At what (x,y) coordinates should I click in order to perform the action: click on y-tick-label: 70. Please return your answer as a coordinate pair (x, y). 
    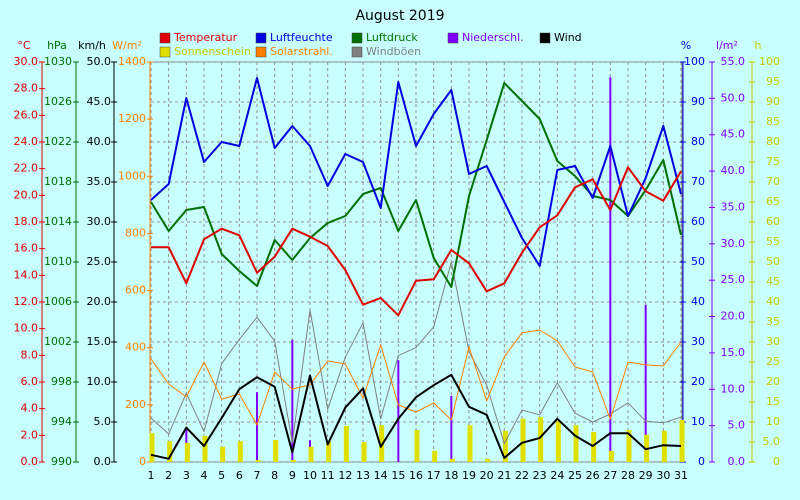
    Looking at the image, I should click on (698, 181).